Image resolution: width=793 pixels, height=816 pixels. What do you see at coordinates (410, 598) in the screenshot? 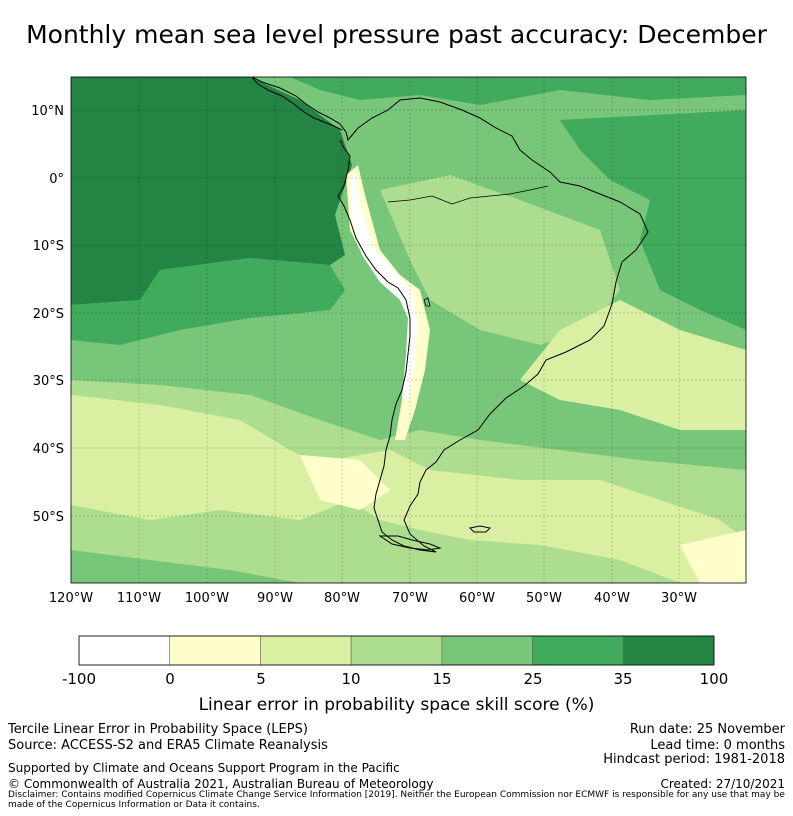
I see `lon-label: 70°W` at bounding box center [410, 598].